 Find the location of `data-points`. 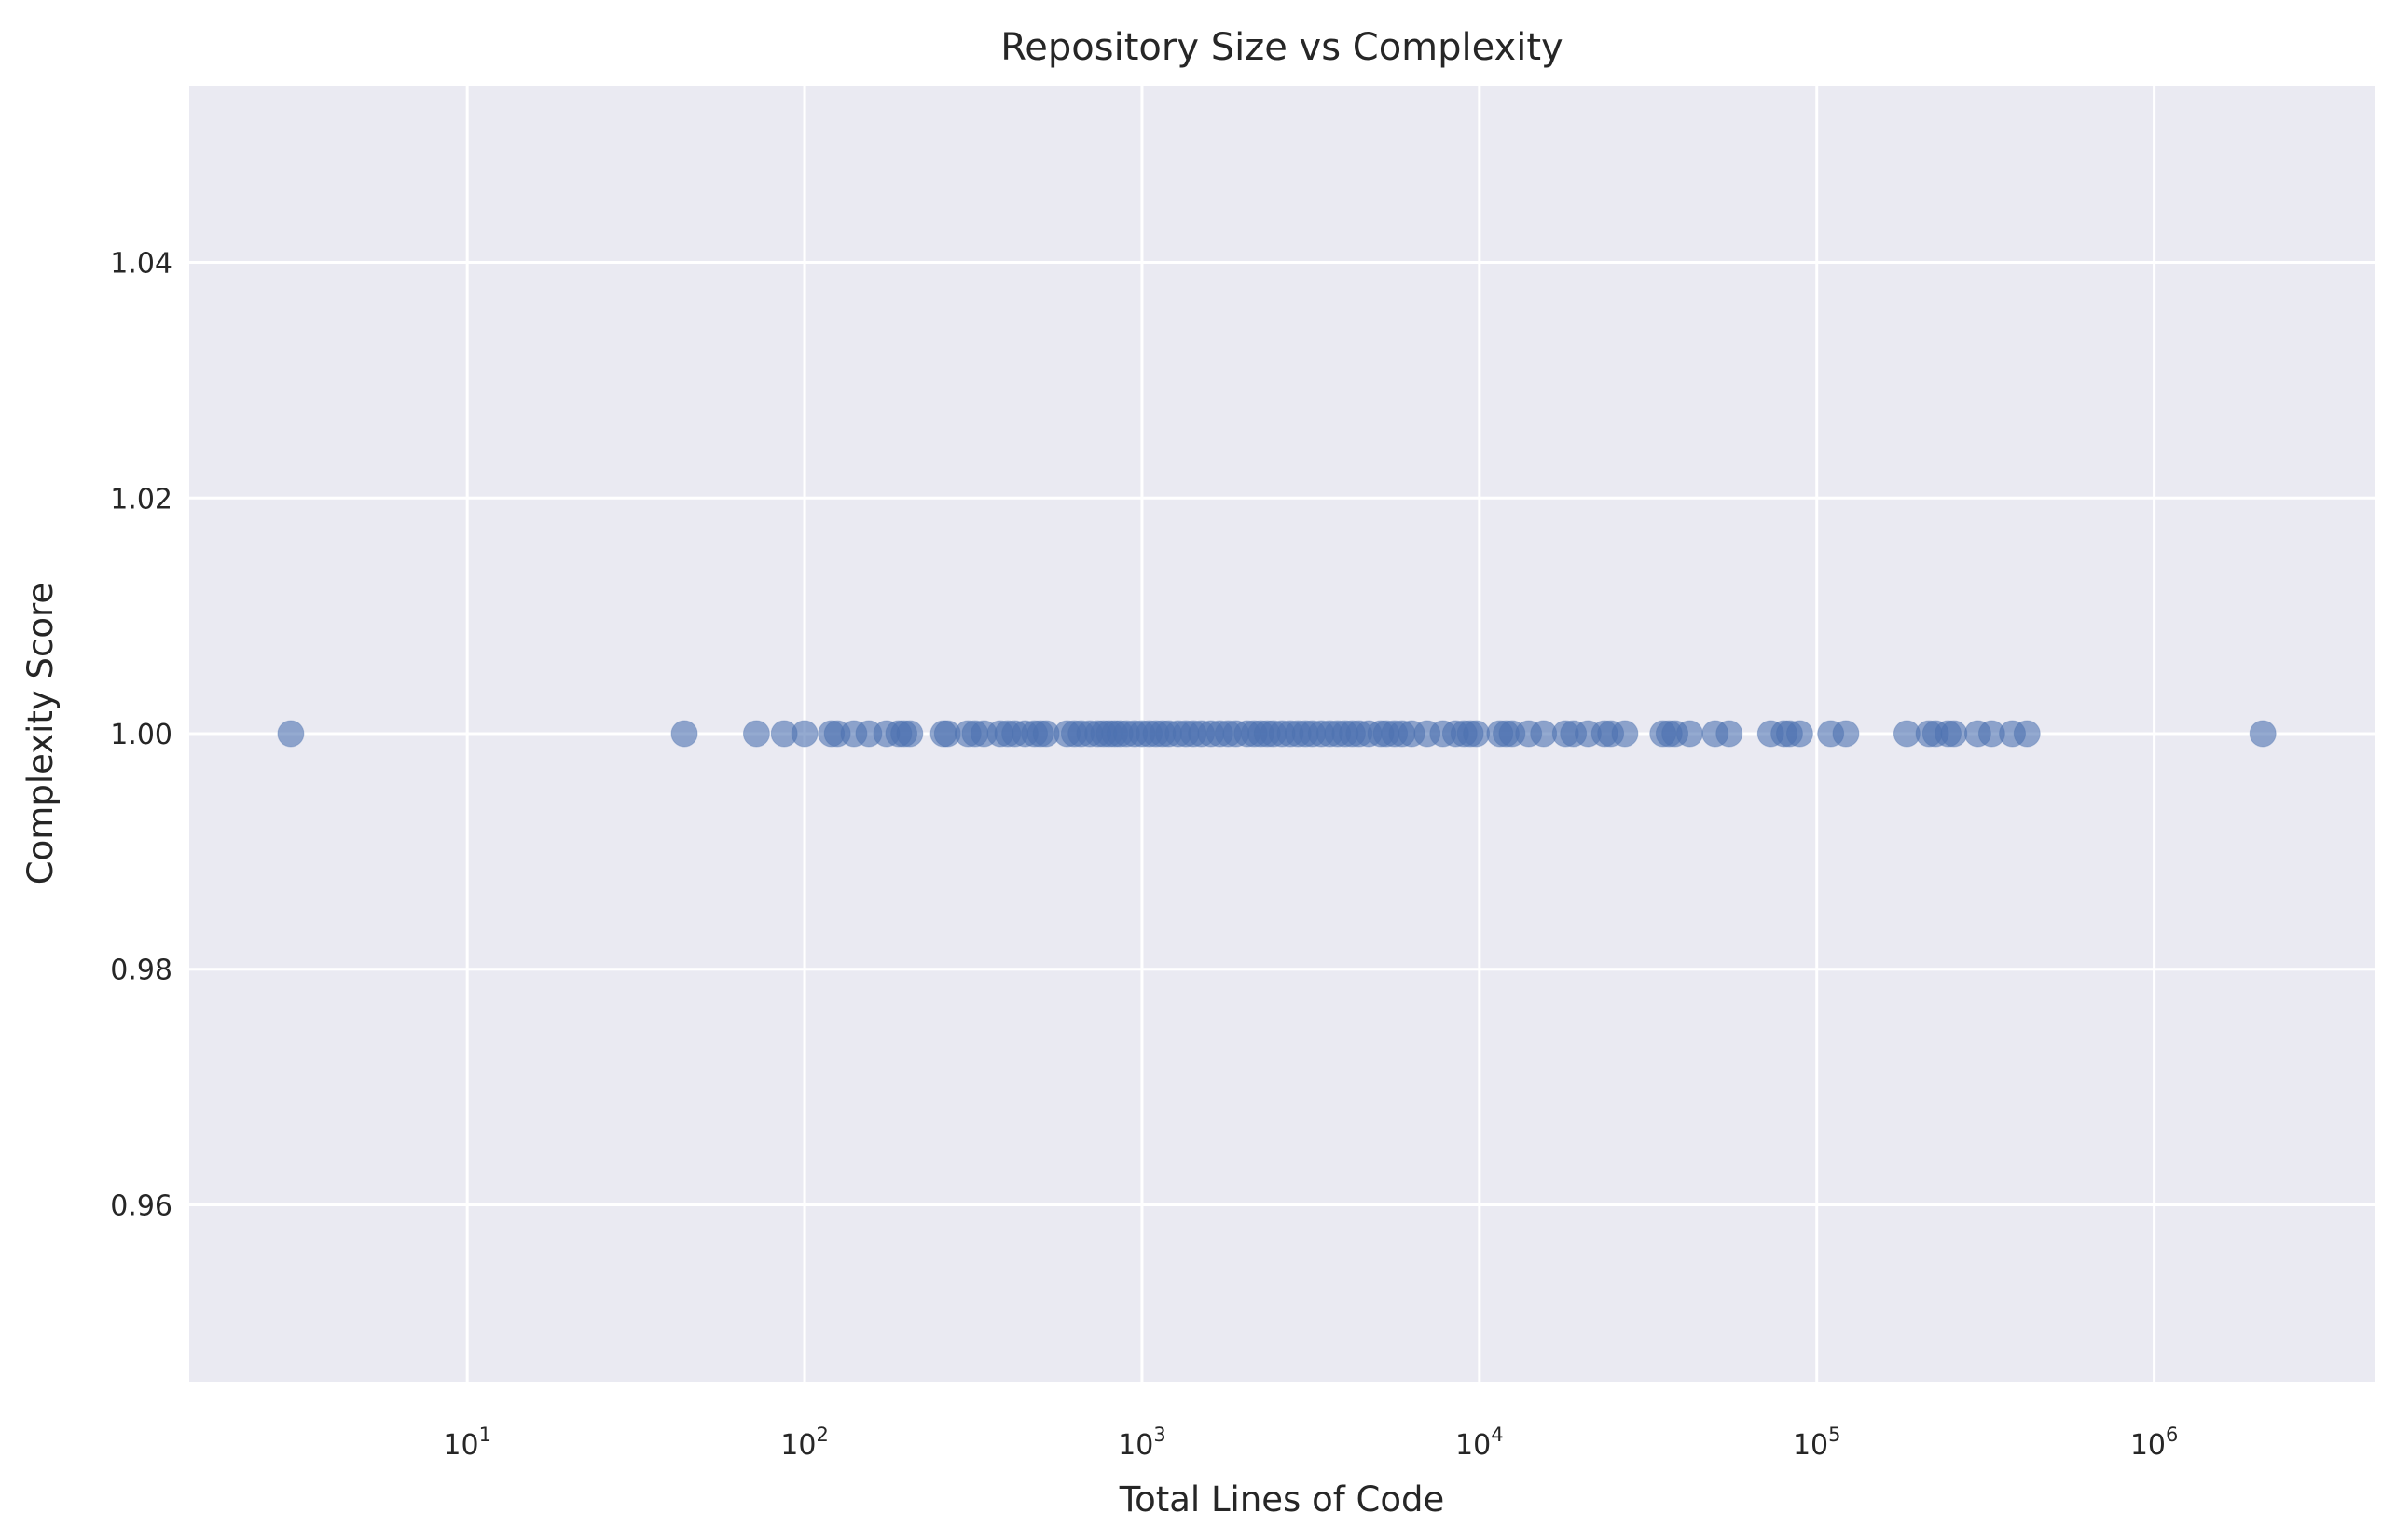

data-points is located at coordinates (1277, 734).